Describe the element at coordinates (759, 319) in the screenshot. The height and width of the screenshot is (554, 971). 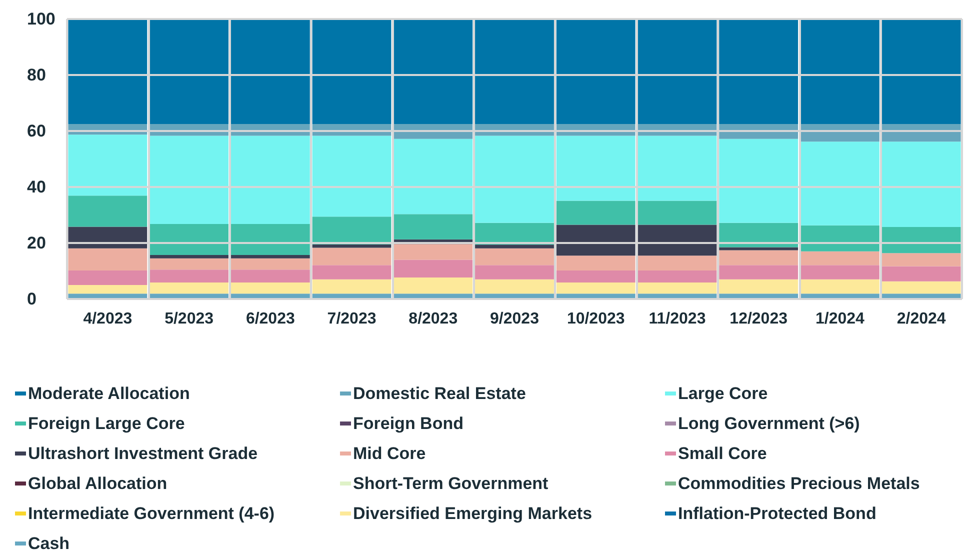
I see `x-tick-label: 12/2023` at that location.